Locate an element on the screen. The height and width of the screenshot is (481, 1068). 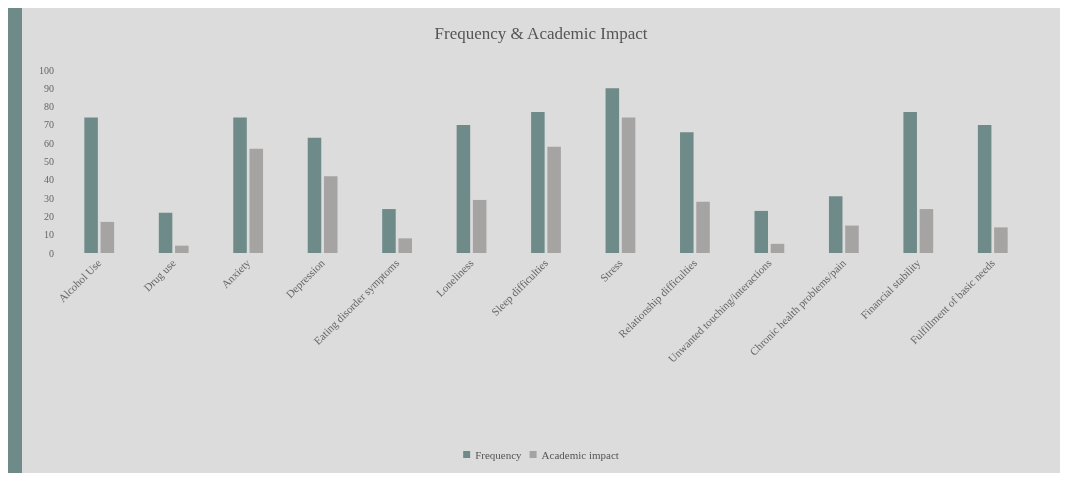
legend-label: Frequency is located at coordinates (499, 454).